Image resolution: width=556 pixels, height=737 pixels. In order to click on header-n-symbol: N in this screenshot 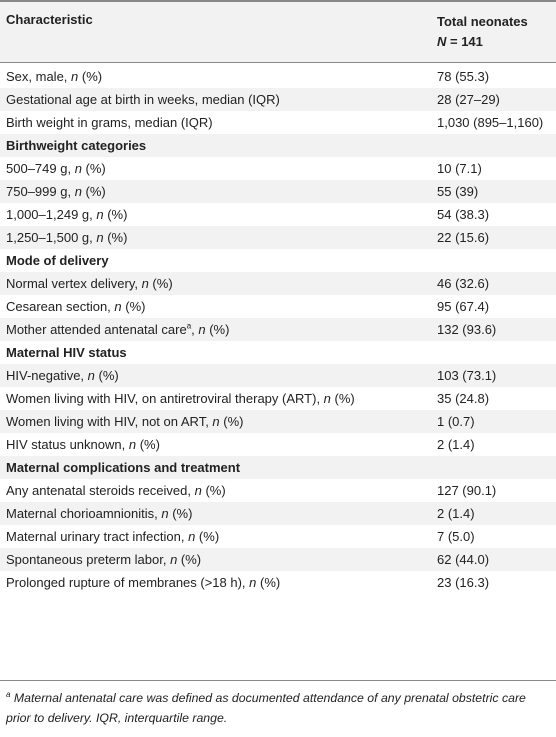, I will do `click(442, 41)`.